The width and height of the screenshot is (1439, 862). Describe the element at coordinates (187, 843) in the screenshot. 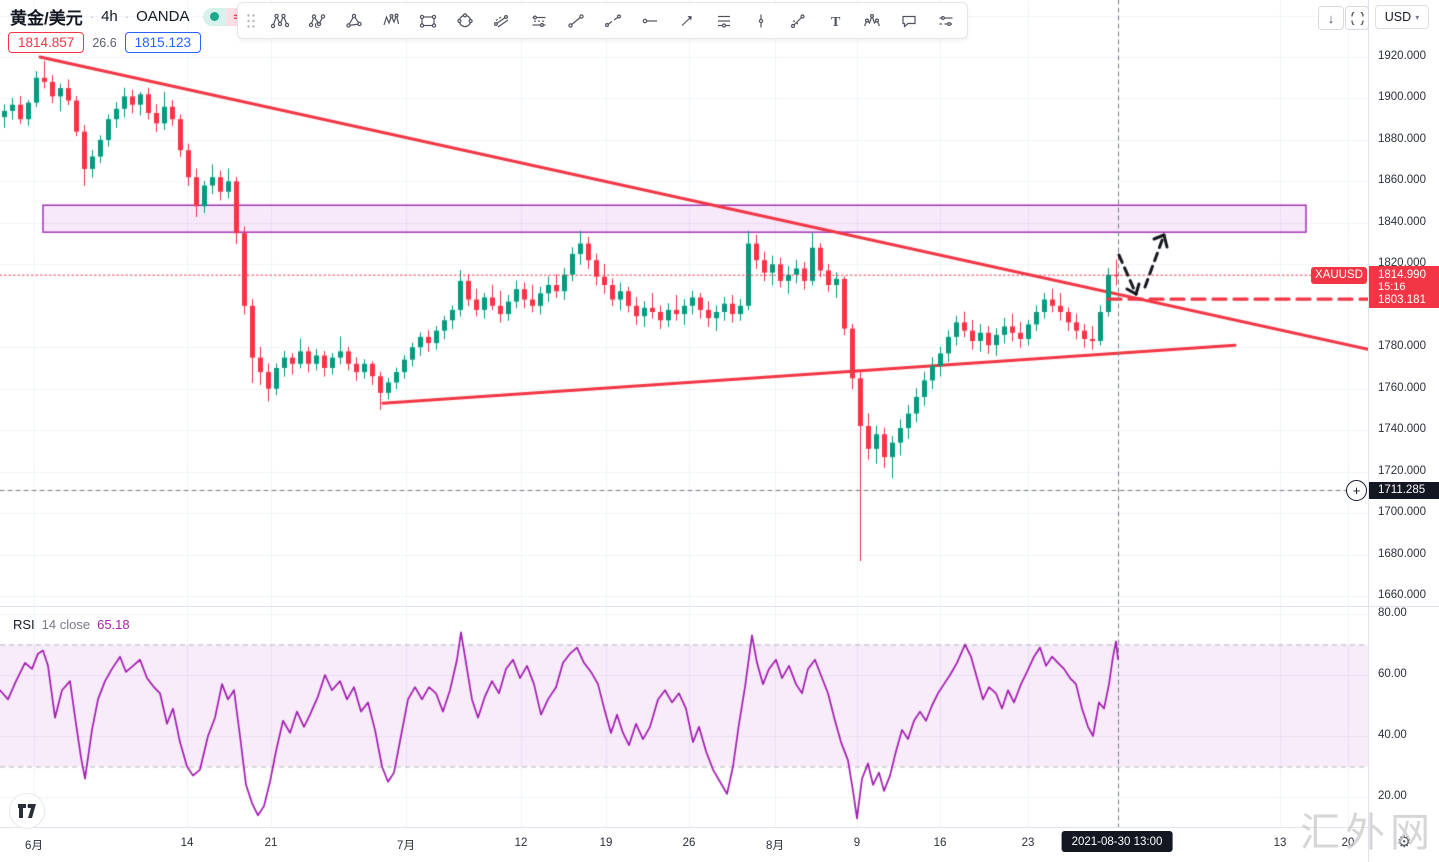

I see `time-tick-label: 14` at that location.